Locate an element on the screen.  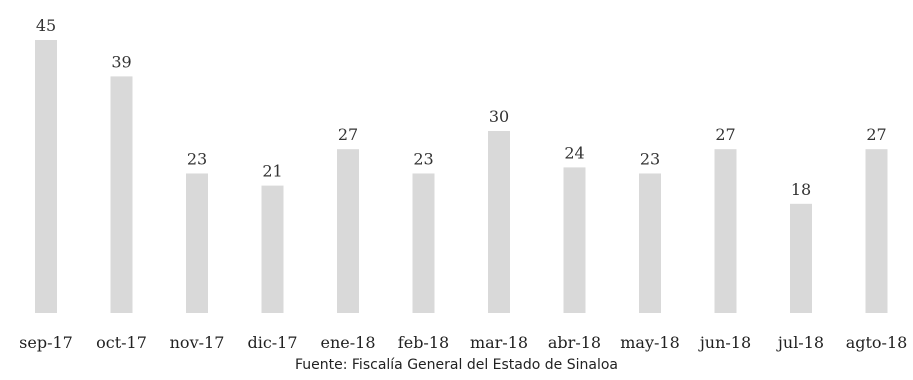
data-label-abr-18: 24 is located at coordinates (574, 152).